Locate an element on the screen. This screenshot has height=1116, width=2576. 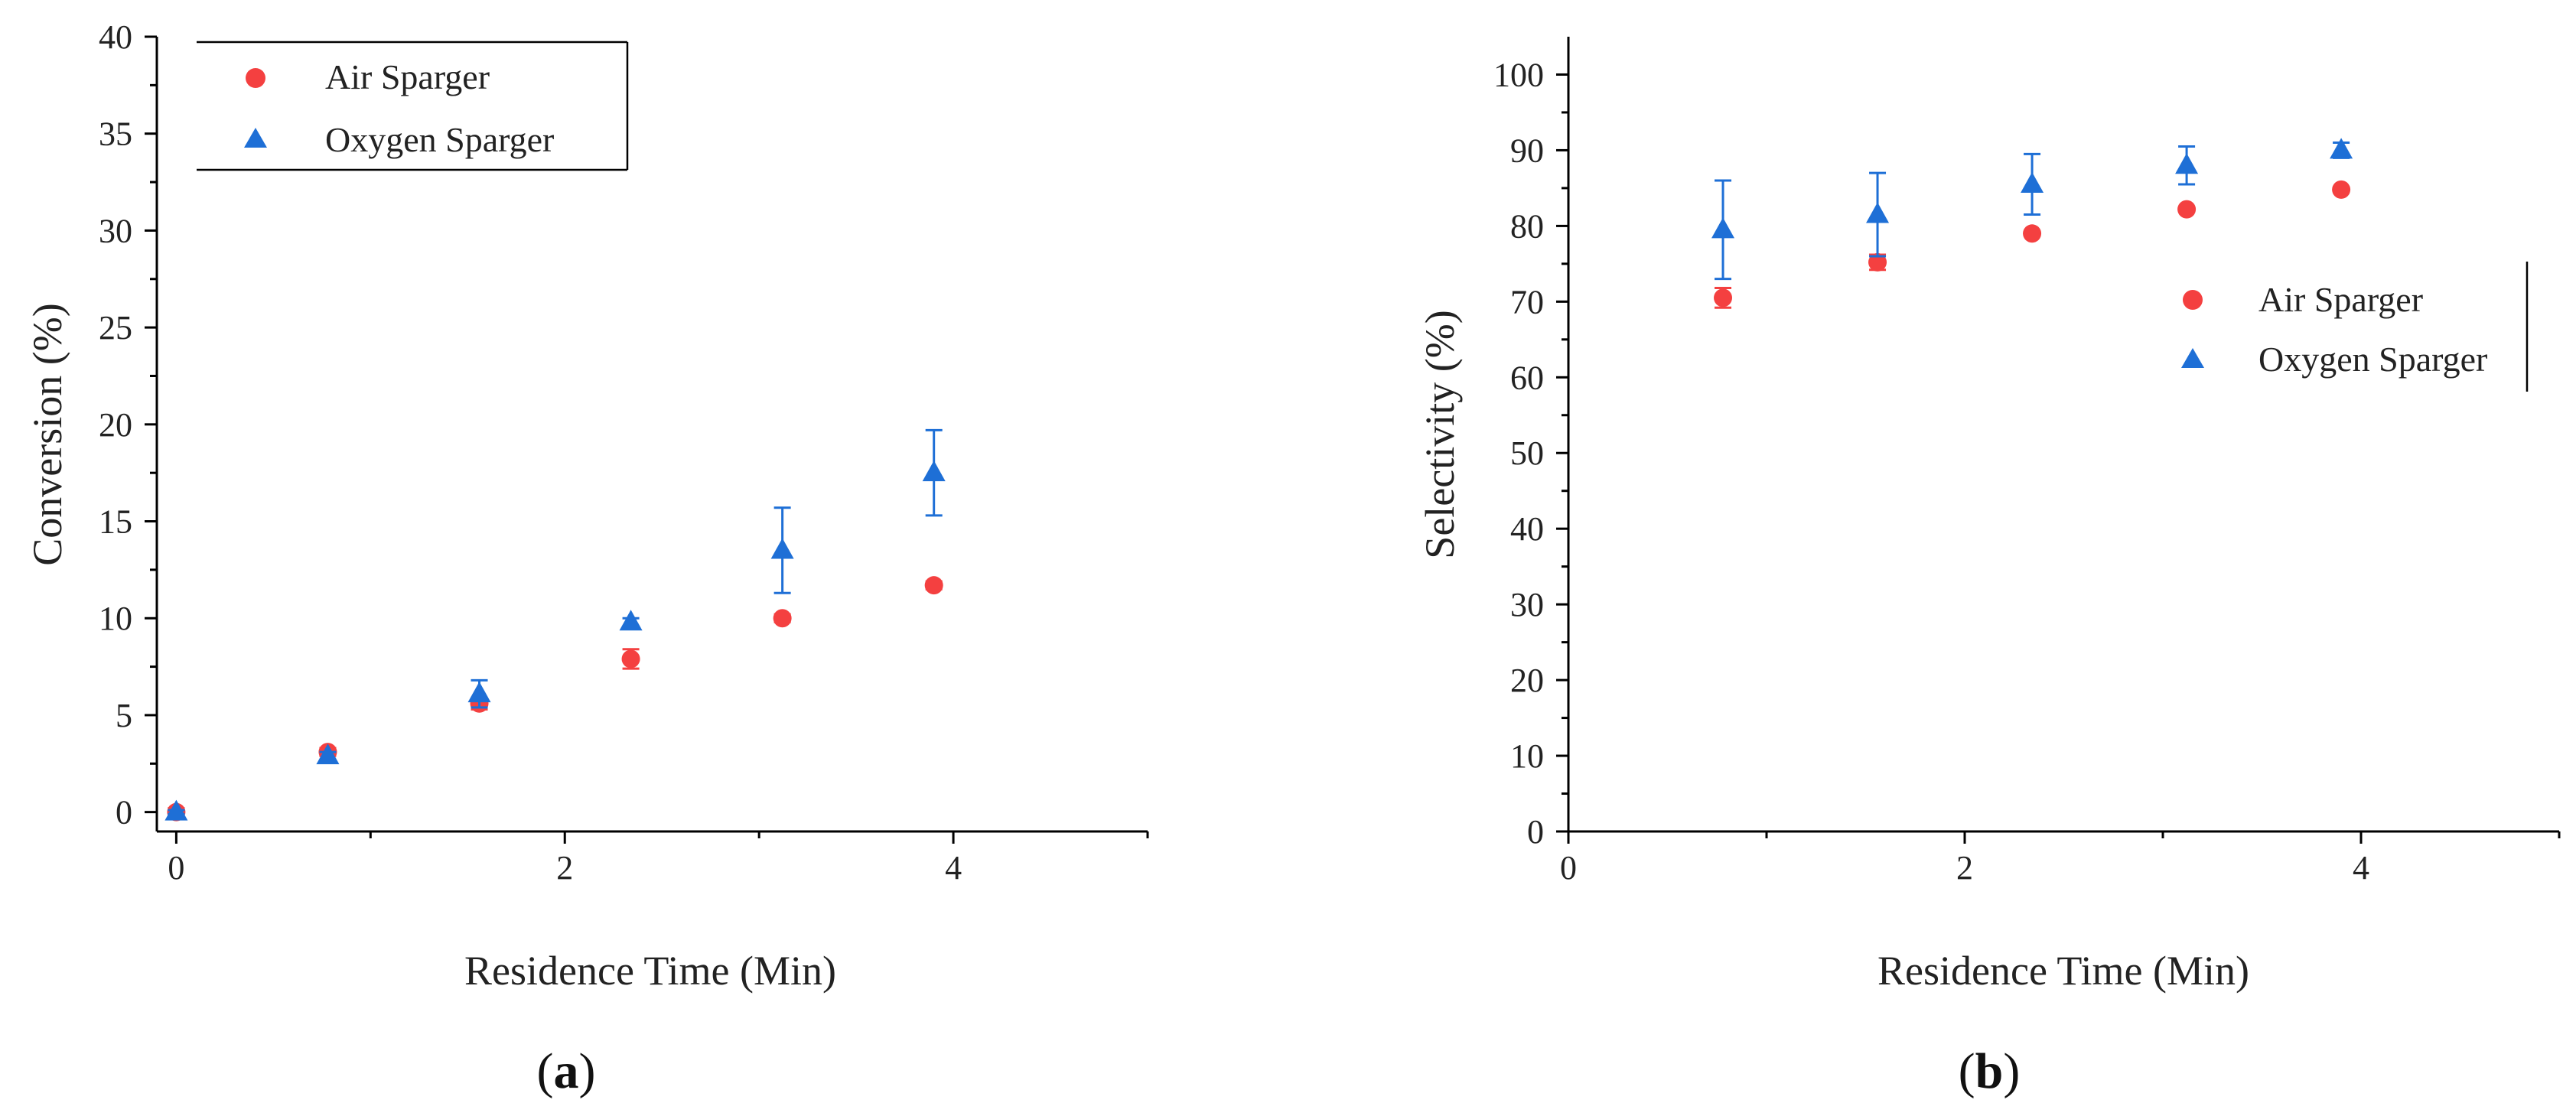
legend-oxygen-marker-b is located at coordinates (2193, 358).